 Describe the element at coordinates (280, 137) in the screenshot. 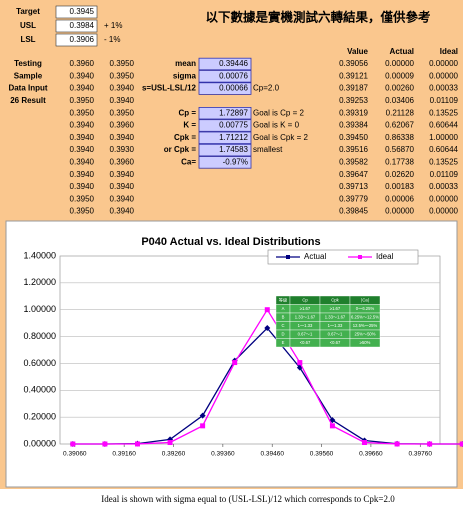

I see `stat-note: Goal is Cpk = 2` at that location.